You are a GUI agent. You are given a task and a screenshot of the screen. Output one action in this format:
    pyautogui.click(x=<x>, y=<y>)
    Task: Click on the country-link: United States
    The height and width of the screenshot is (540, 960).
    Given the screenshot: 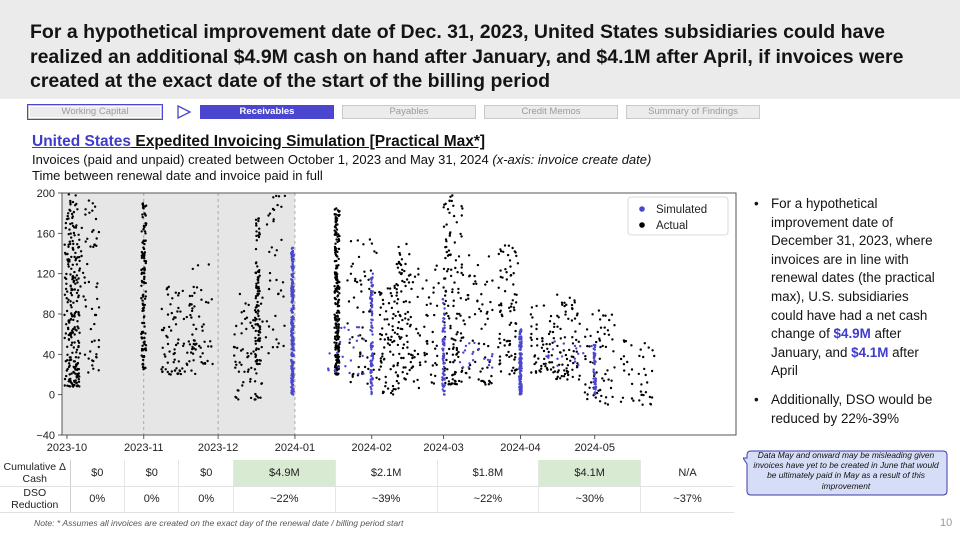 What is the action you would take?
    pyautogui.click(x=82, y=141)
    